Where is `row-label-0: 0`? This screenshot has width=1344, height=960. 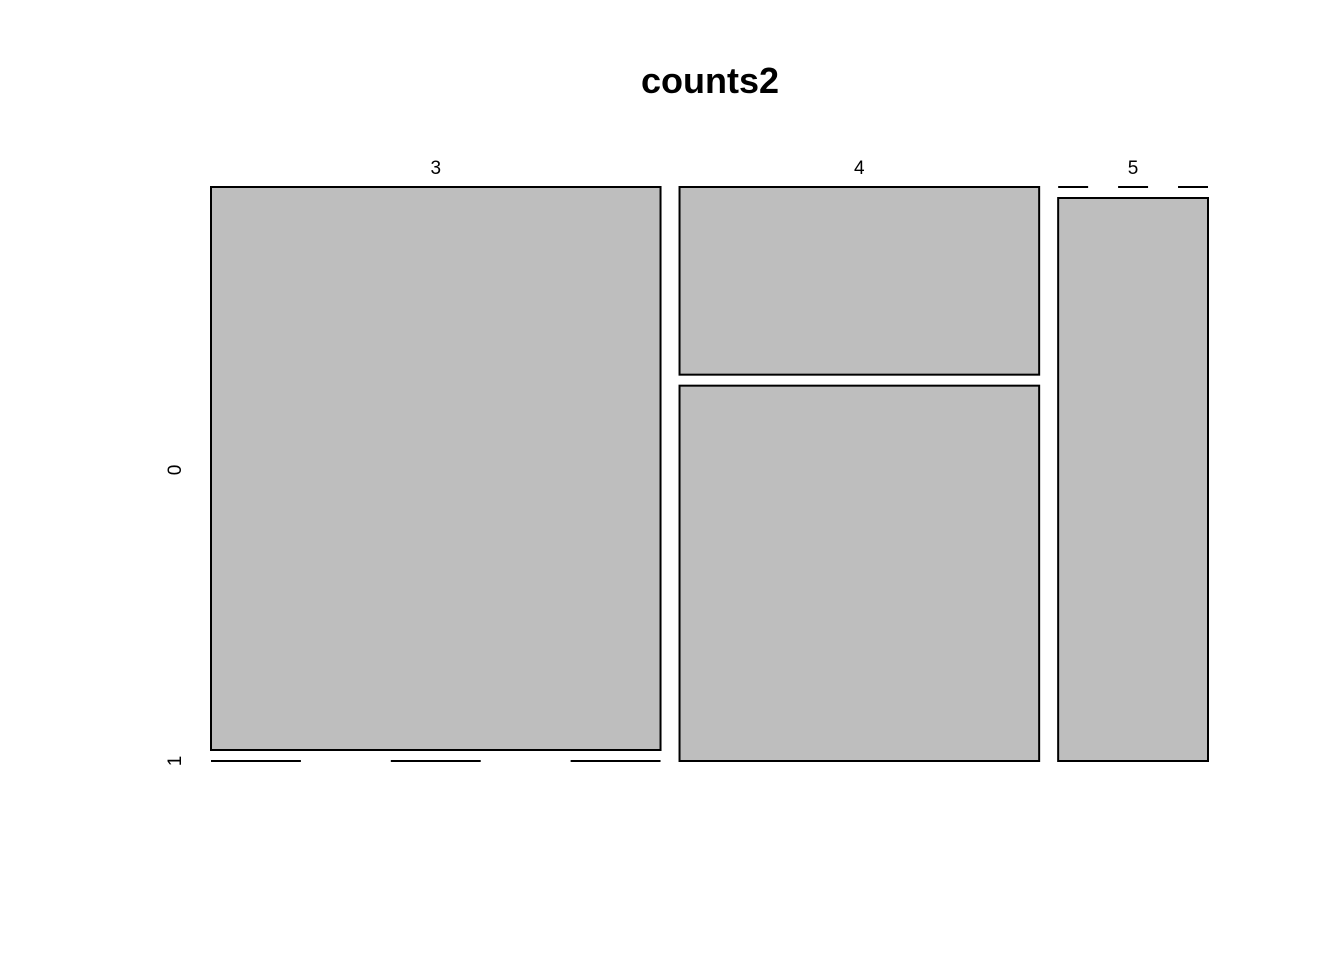
row-label-0: 0 is located at coordinates (175, 470).